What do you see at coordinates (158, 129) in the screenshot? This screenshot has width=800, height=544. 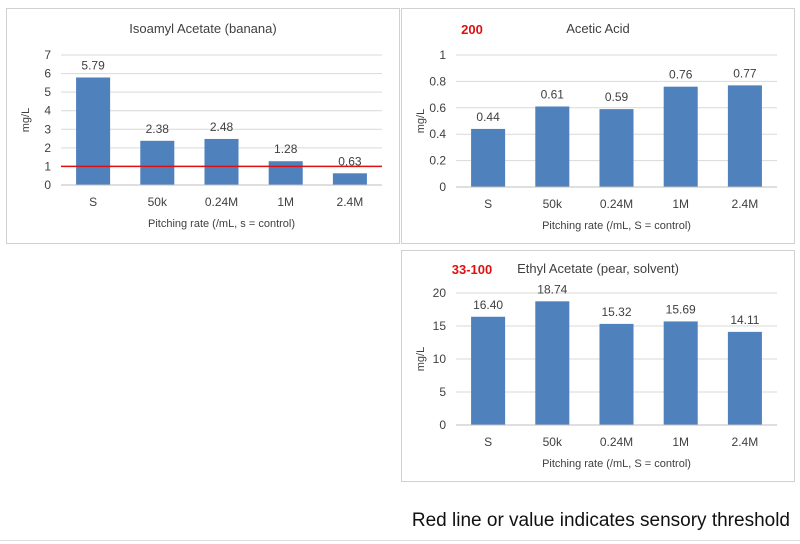 I see `data-label: 2.38` at bounding box center [158, 129].